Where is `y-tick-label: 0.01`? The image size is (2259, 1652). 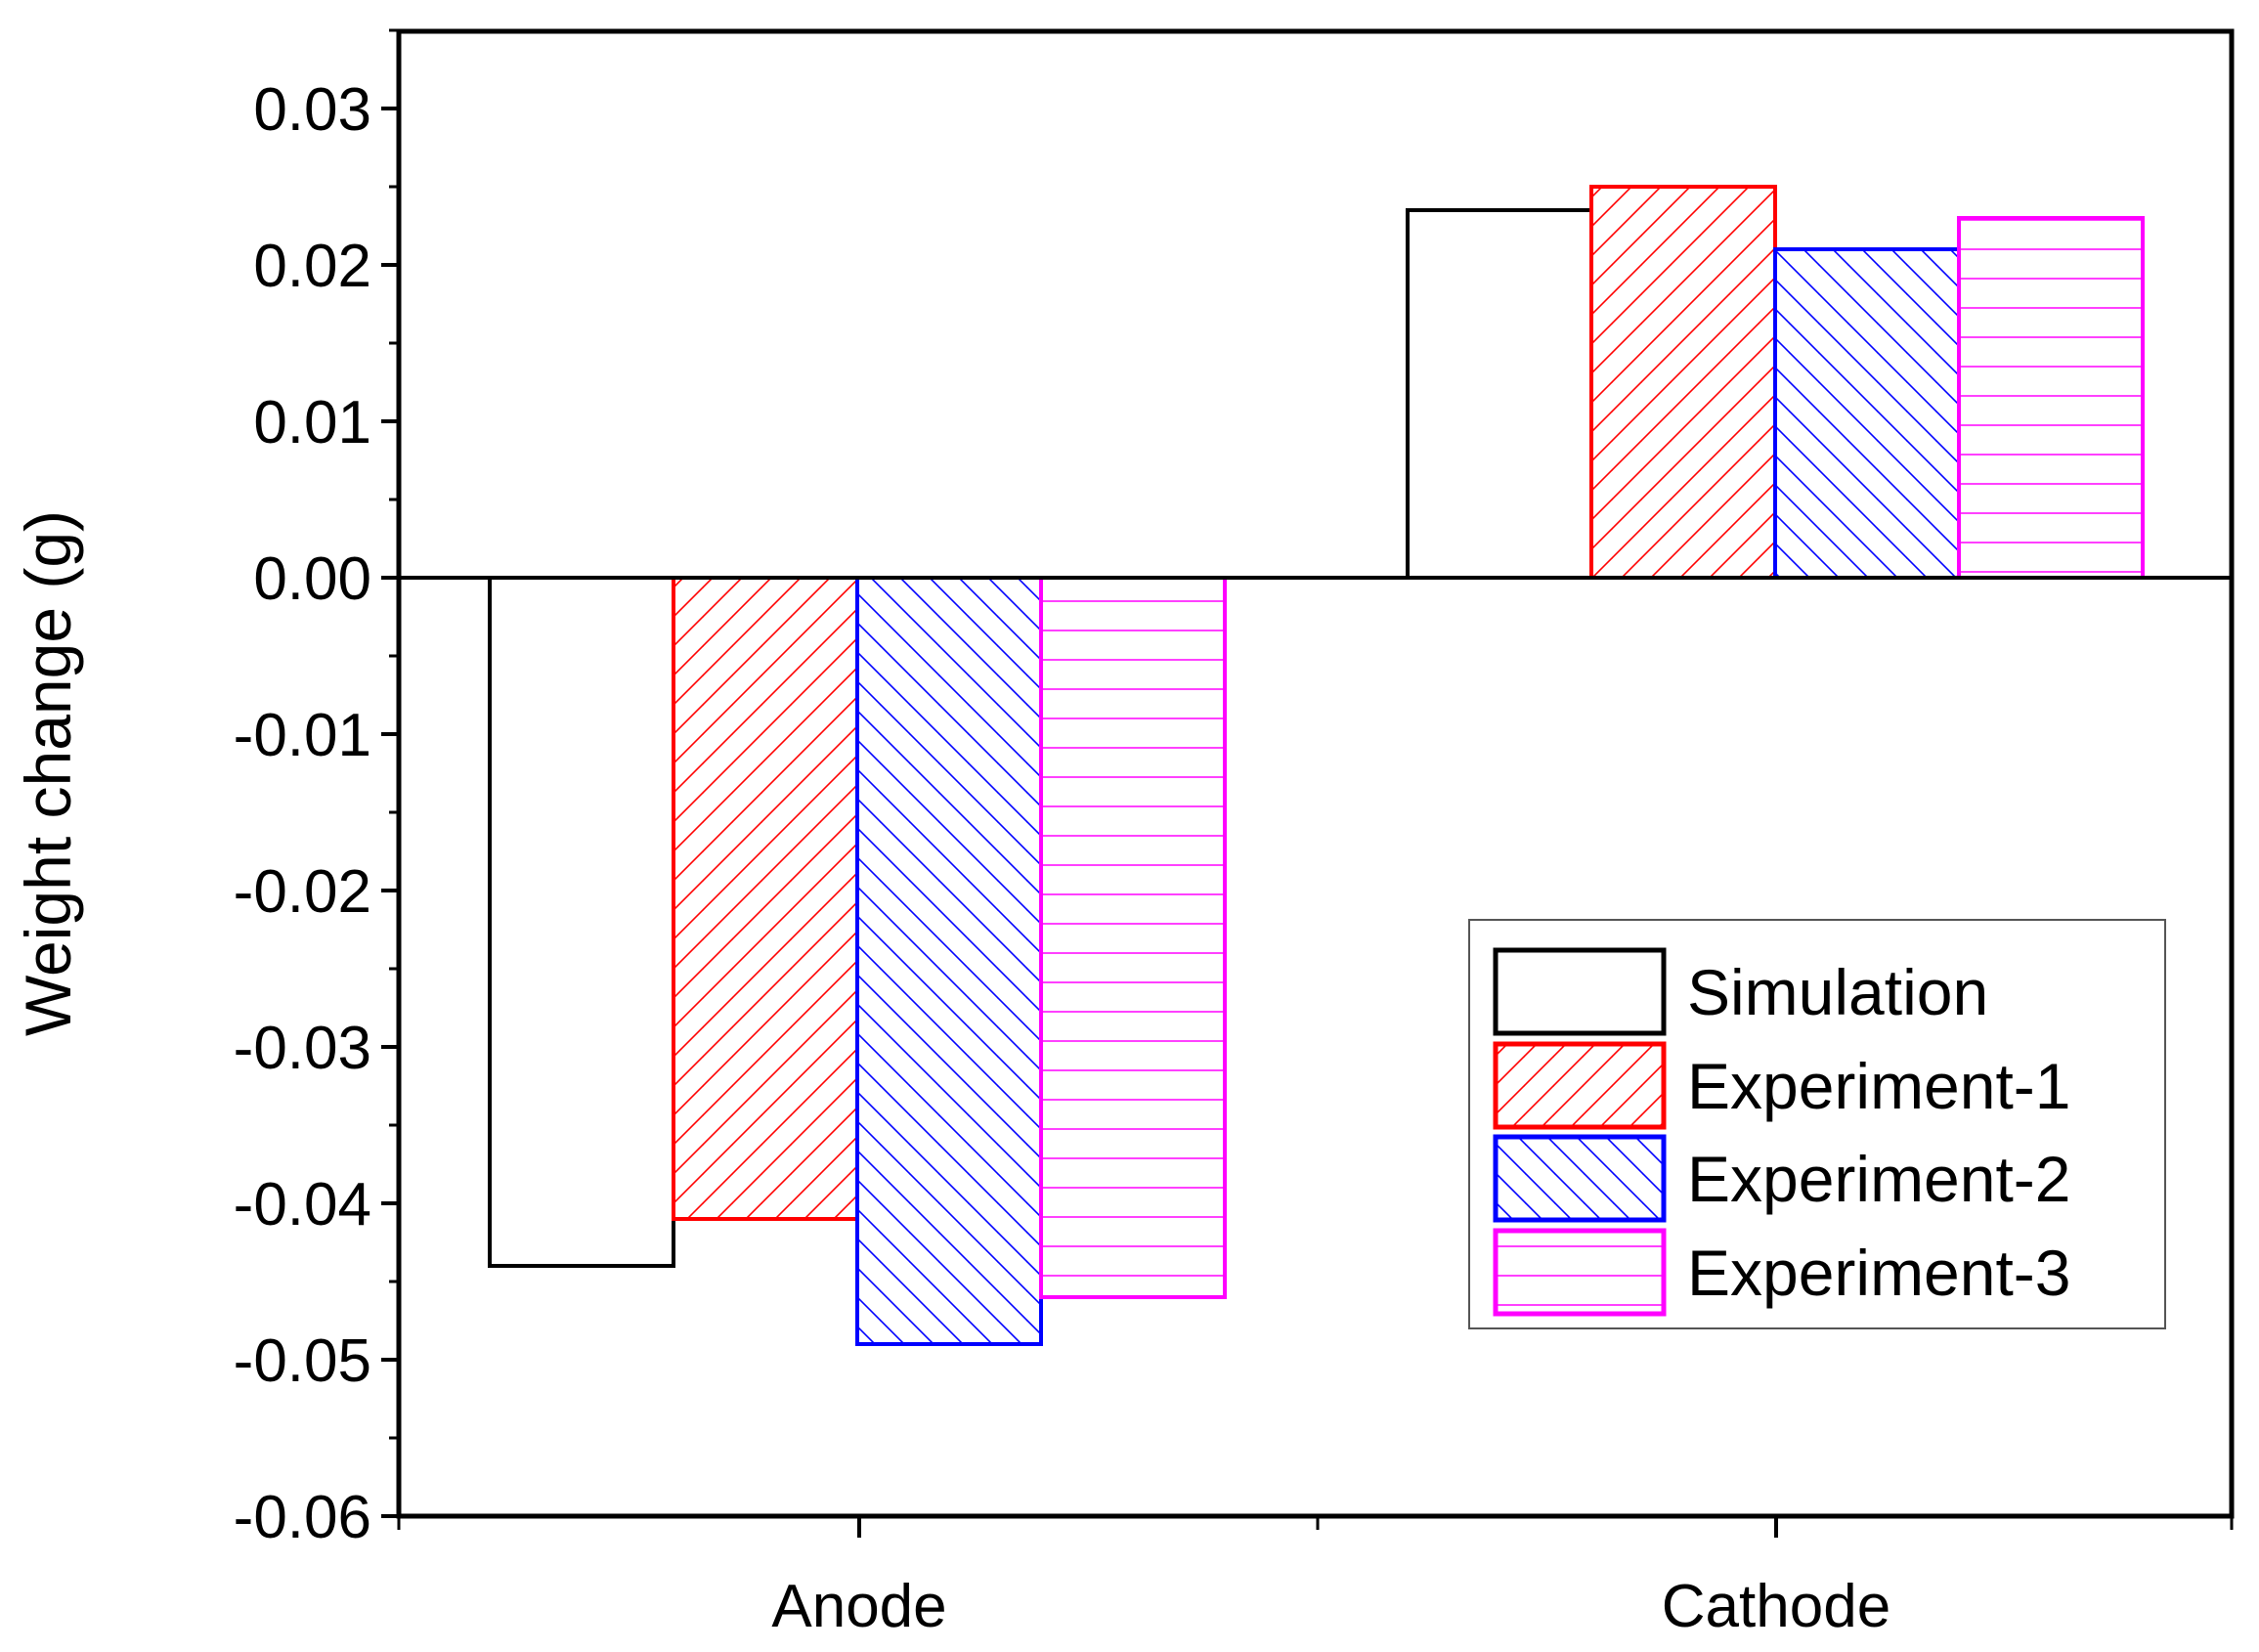 y-tick-label: 0.01 is located at coordinates (312, 422).